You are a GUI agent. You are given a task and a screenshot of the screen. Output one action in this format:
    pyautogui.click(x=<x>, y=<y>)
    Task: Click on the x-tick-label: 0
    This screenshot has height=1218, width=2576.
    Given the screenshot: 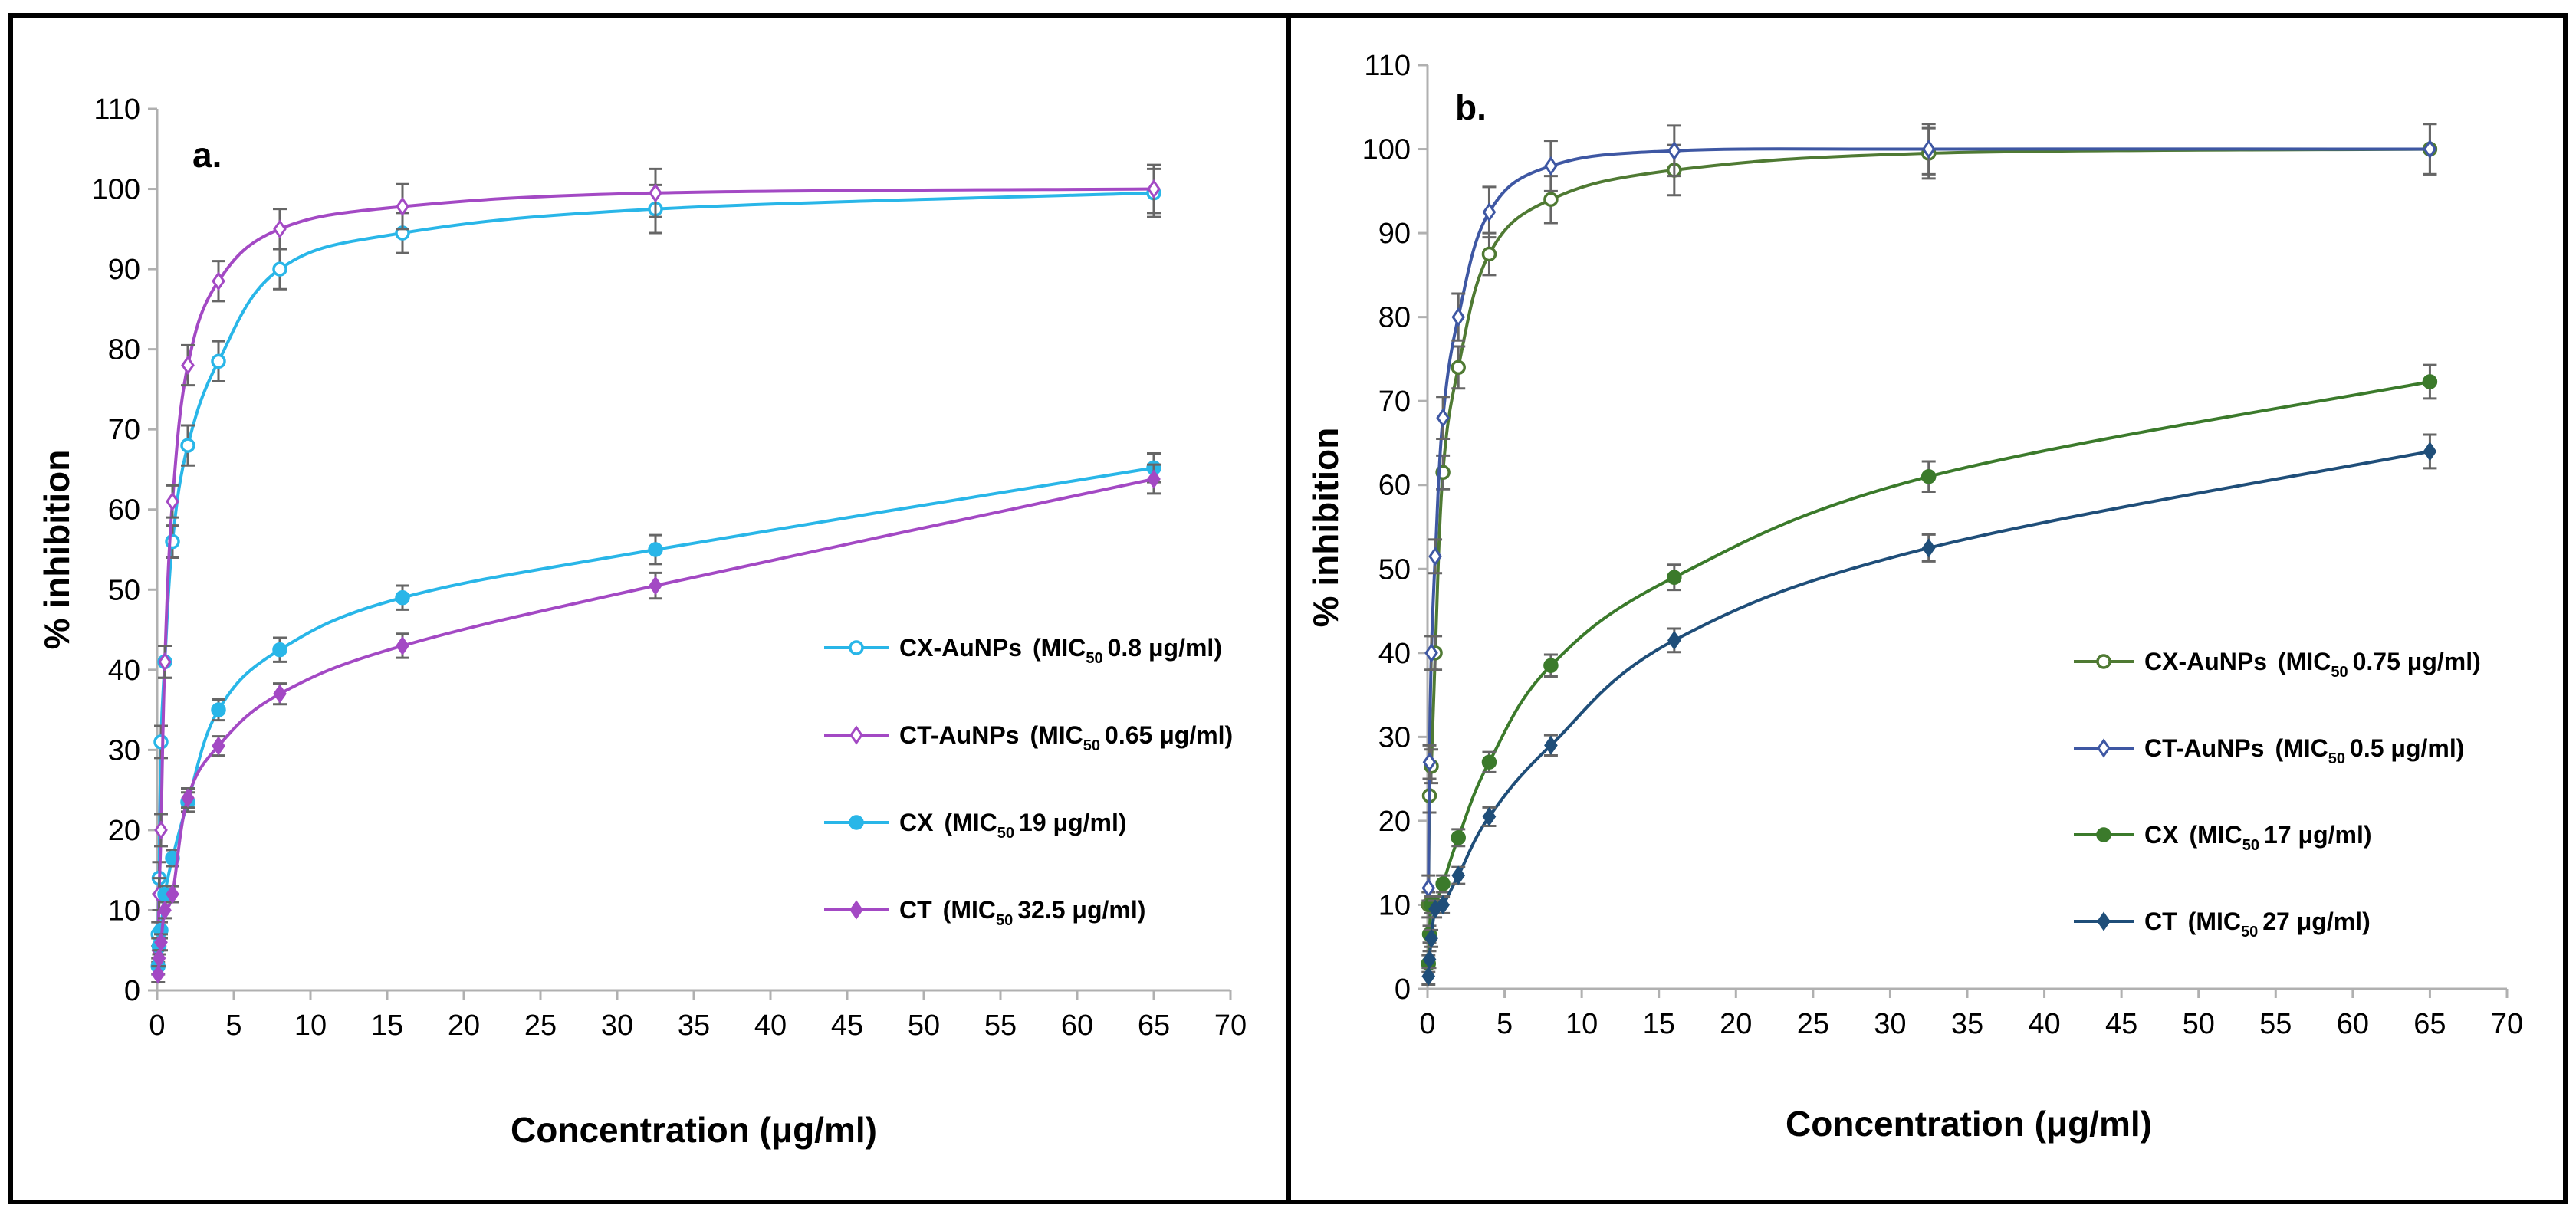 What is the action you would take?
    pyautogui.click(x=1427, y=1024)
    